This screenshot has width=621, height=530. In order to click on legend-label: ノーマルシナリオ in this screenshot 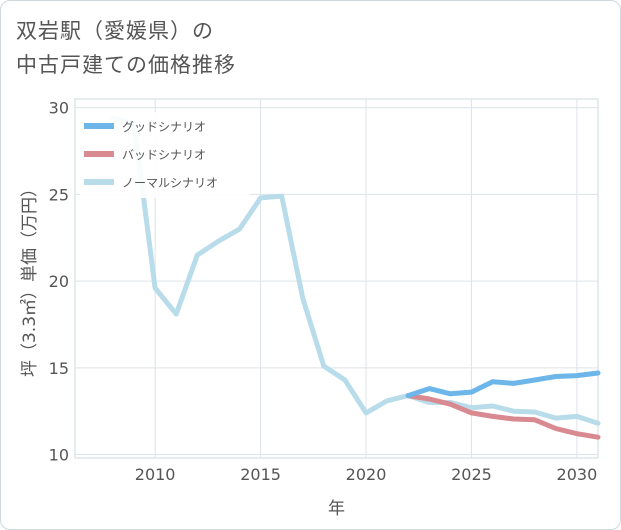, I will do `click(170, 183)`.